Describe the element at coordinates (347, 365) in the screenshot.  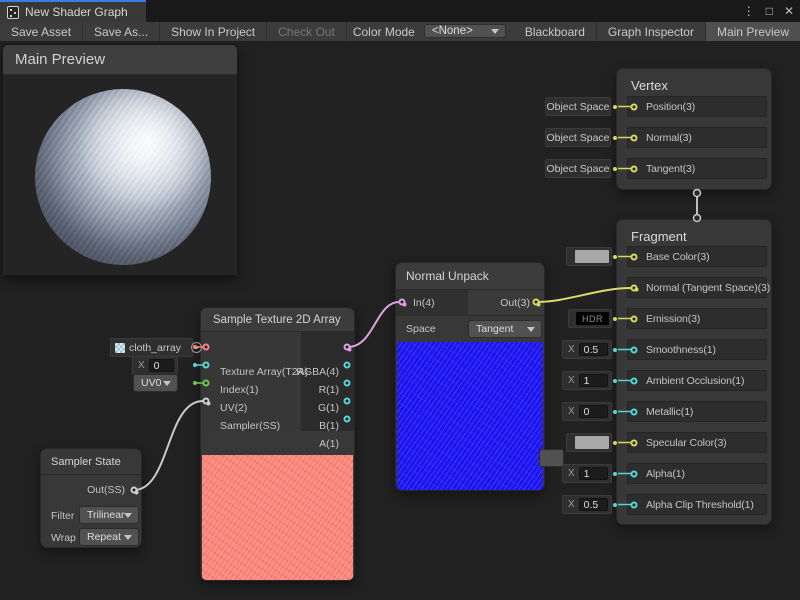
I see `port-r-out` at that location.